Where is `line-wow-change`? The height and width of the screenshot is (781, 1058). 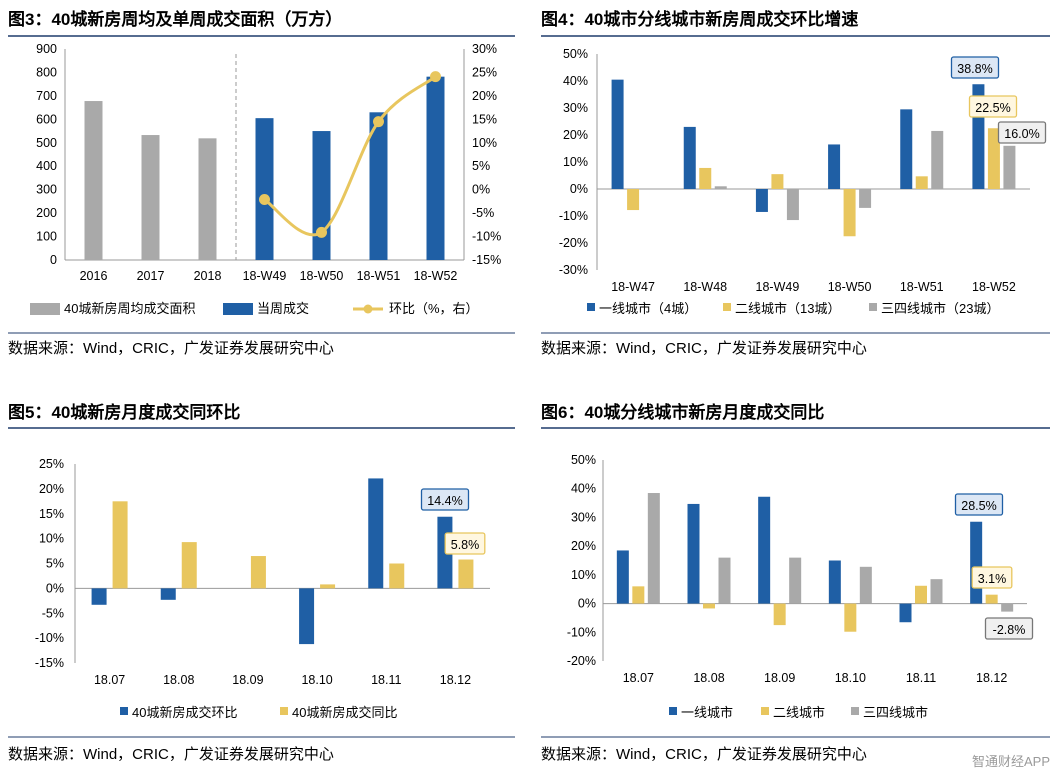
line-wow-change is located at coordinates (350, 156).